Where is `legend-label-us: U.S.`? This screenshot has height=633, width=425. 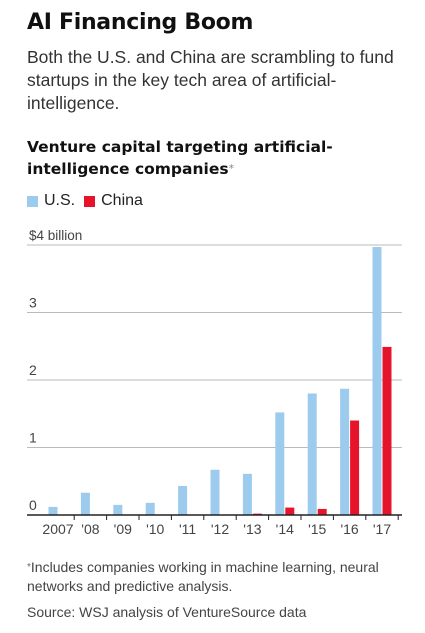 legend-label-us: U.S. is located at coordinates (60, 200).